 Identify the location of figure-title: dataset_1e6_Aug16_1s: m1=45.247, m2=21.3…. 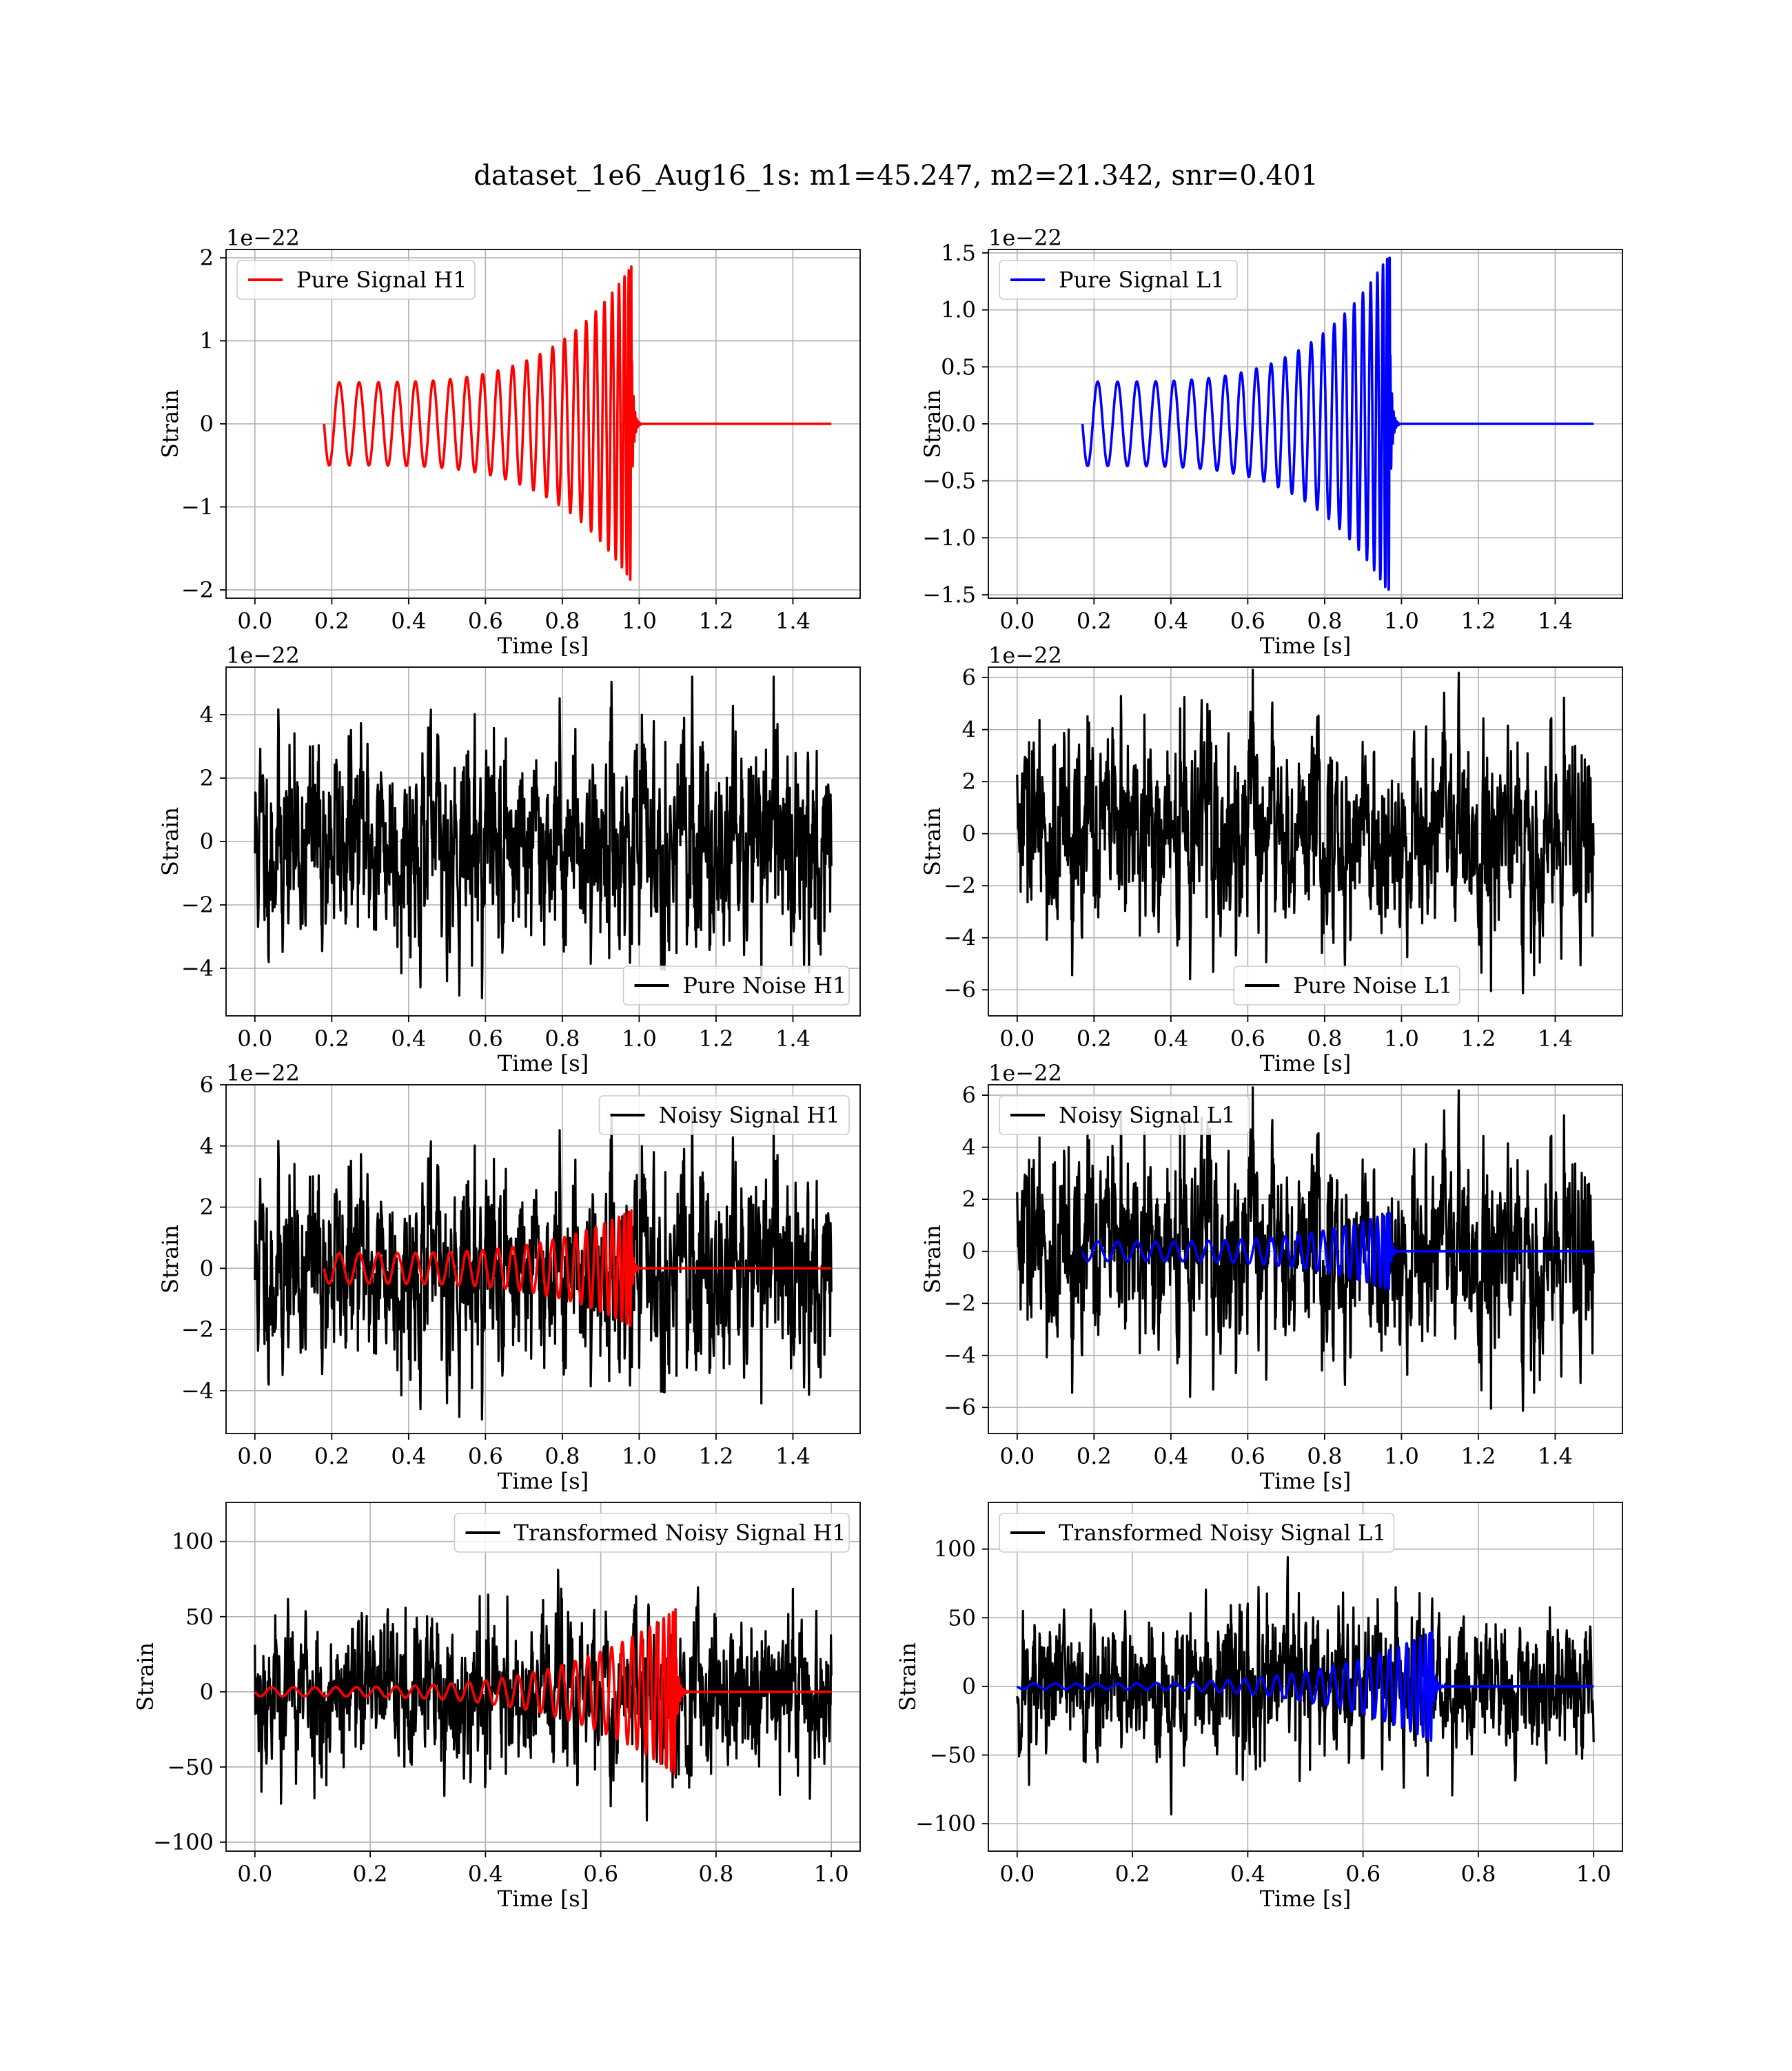
(896, 176).